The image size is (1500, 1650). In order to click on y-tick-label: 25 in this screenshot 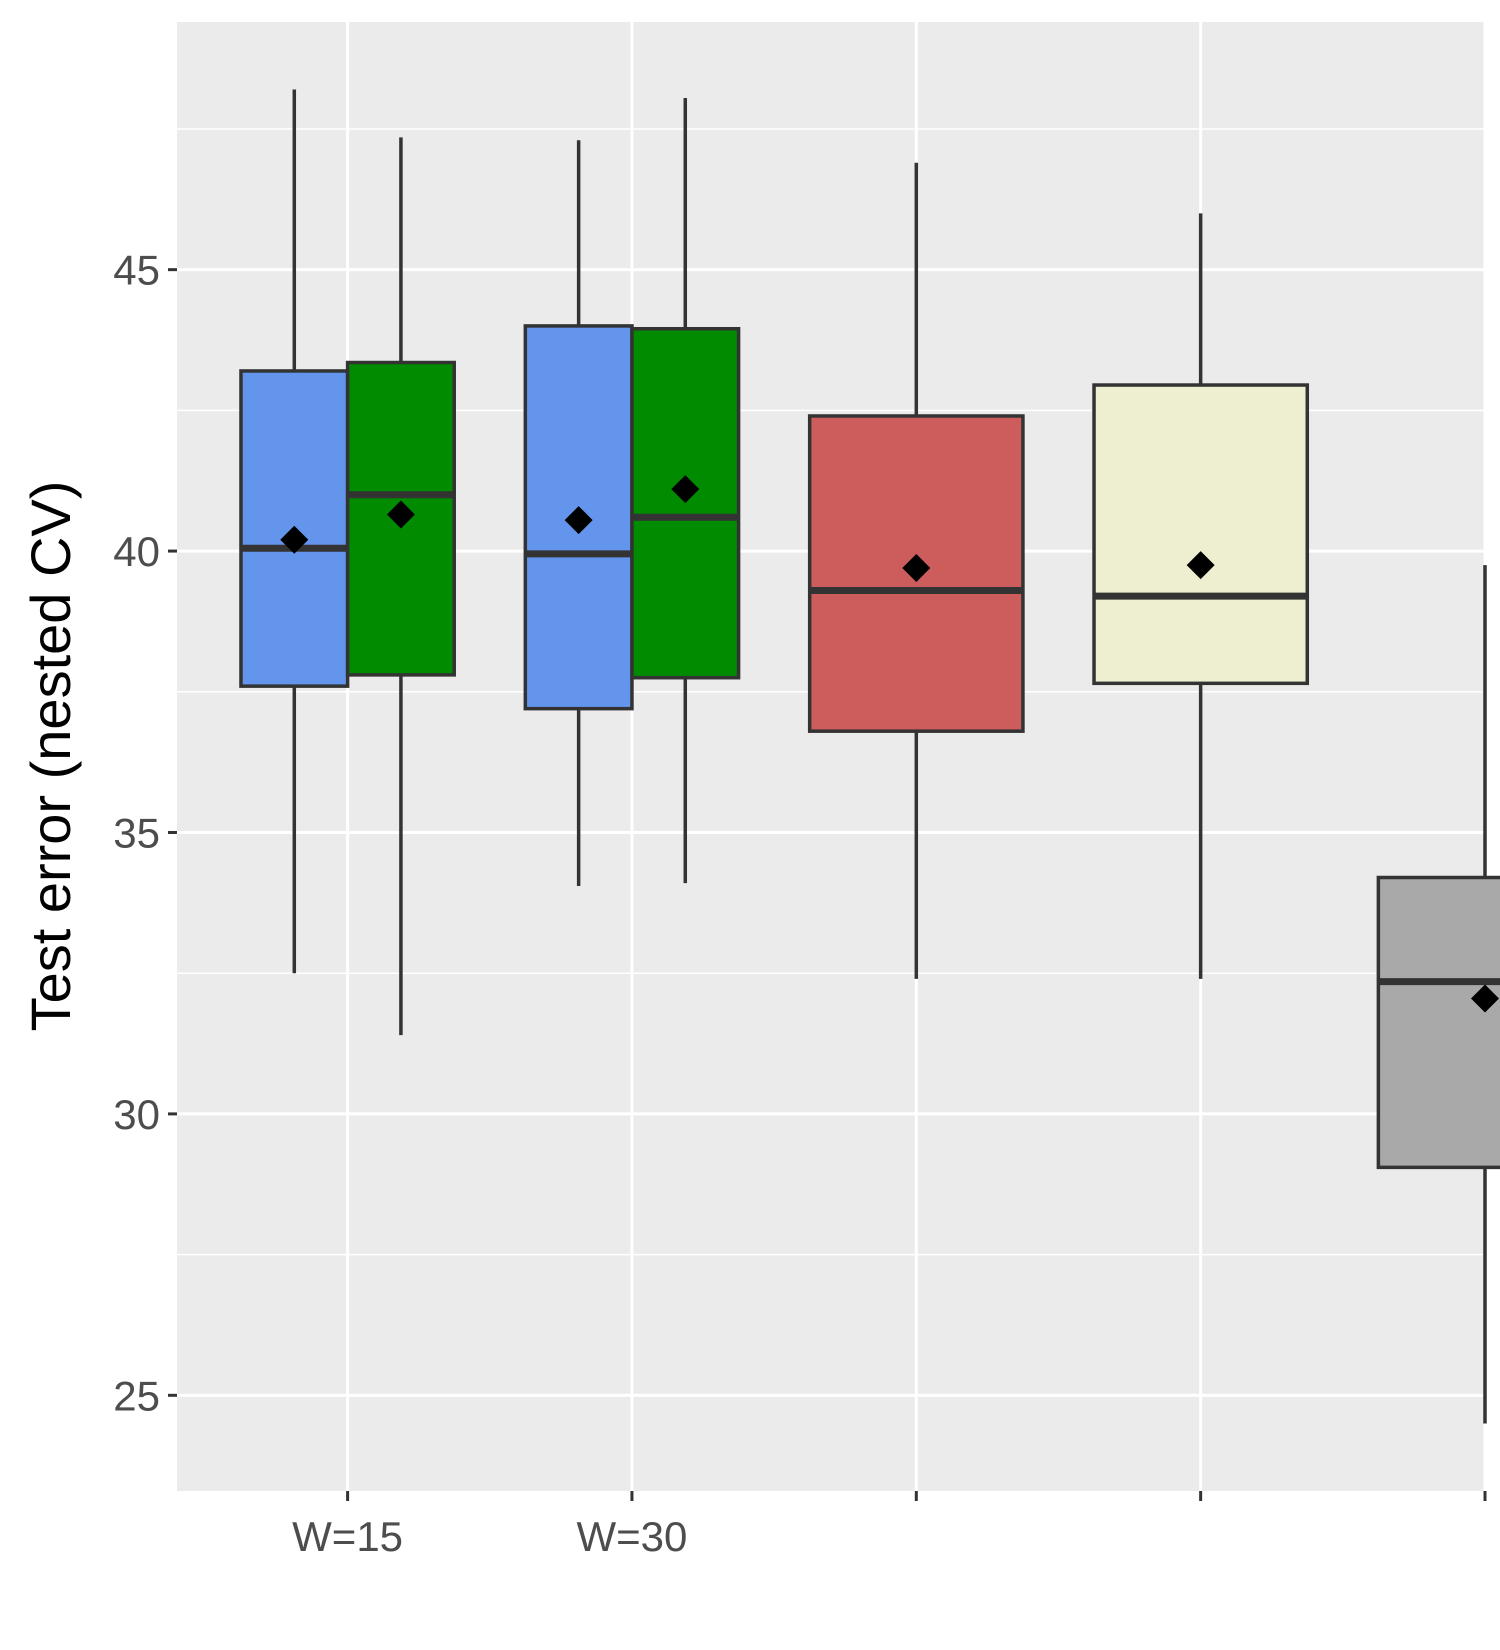, I will do `click(136, 1395)`.